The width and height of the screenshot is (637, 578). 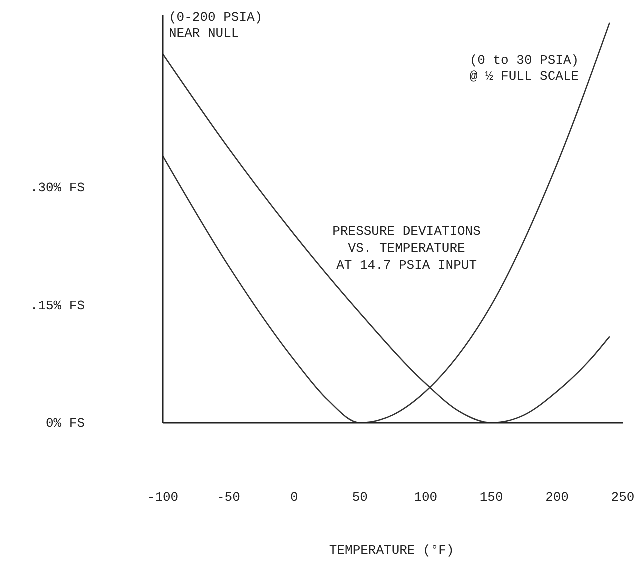 What do you see at coordinates (525, 68) in the screenshot?
I see `series-label: (0 to 30 PSIA) @ ½ FULL SCALE` at bounding box center [525, 68].